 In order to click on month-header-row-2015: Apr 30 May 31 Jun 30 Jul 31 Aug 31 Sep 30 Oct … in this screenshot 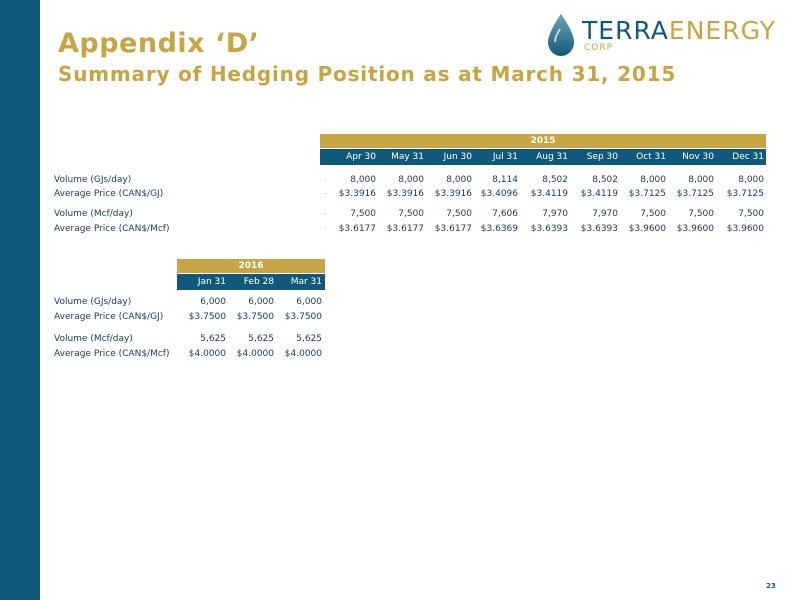, I will do `click(543, 157)`.